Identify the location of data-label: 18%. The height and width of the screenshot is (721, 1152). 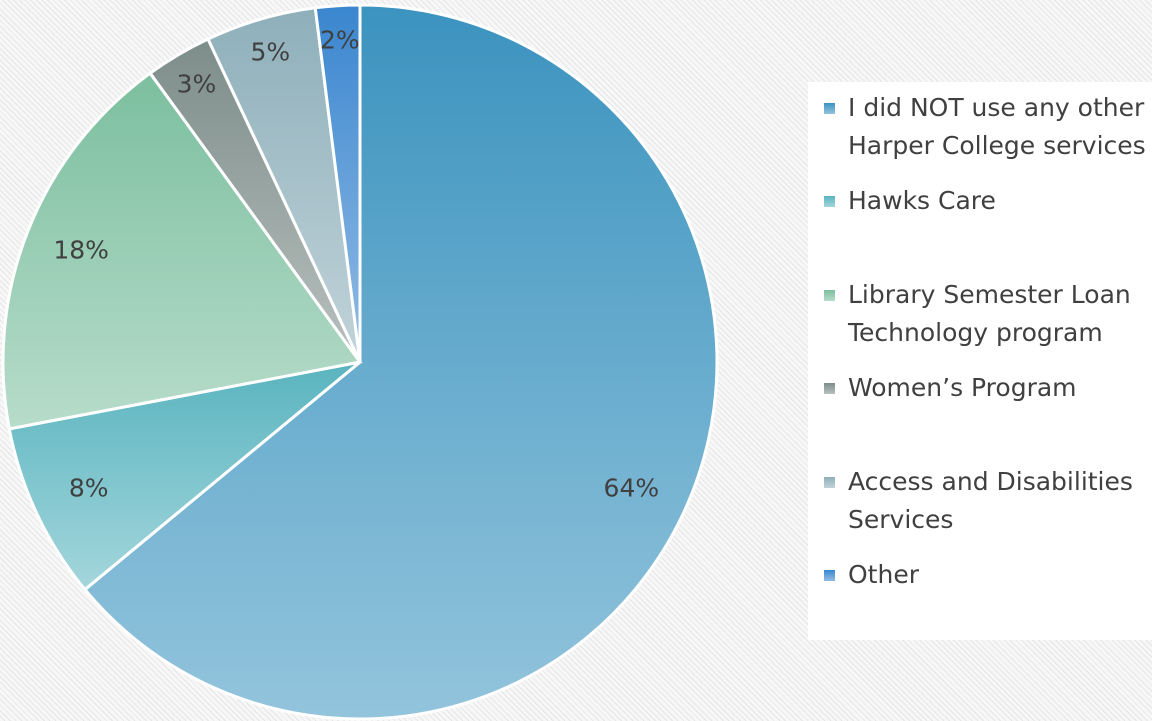
(81, 250).